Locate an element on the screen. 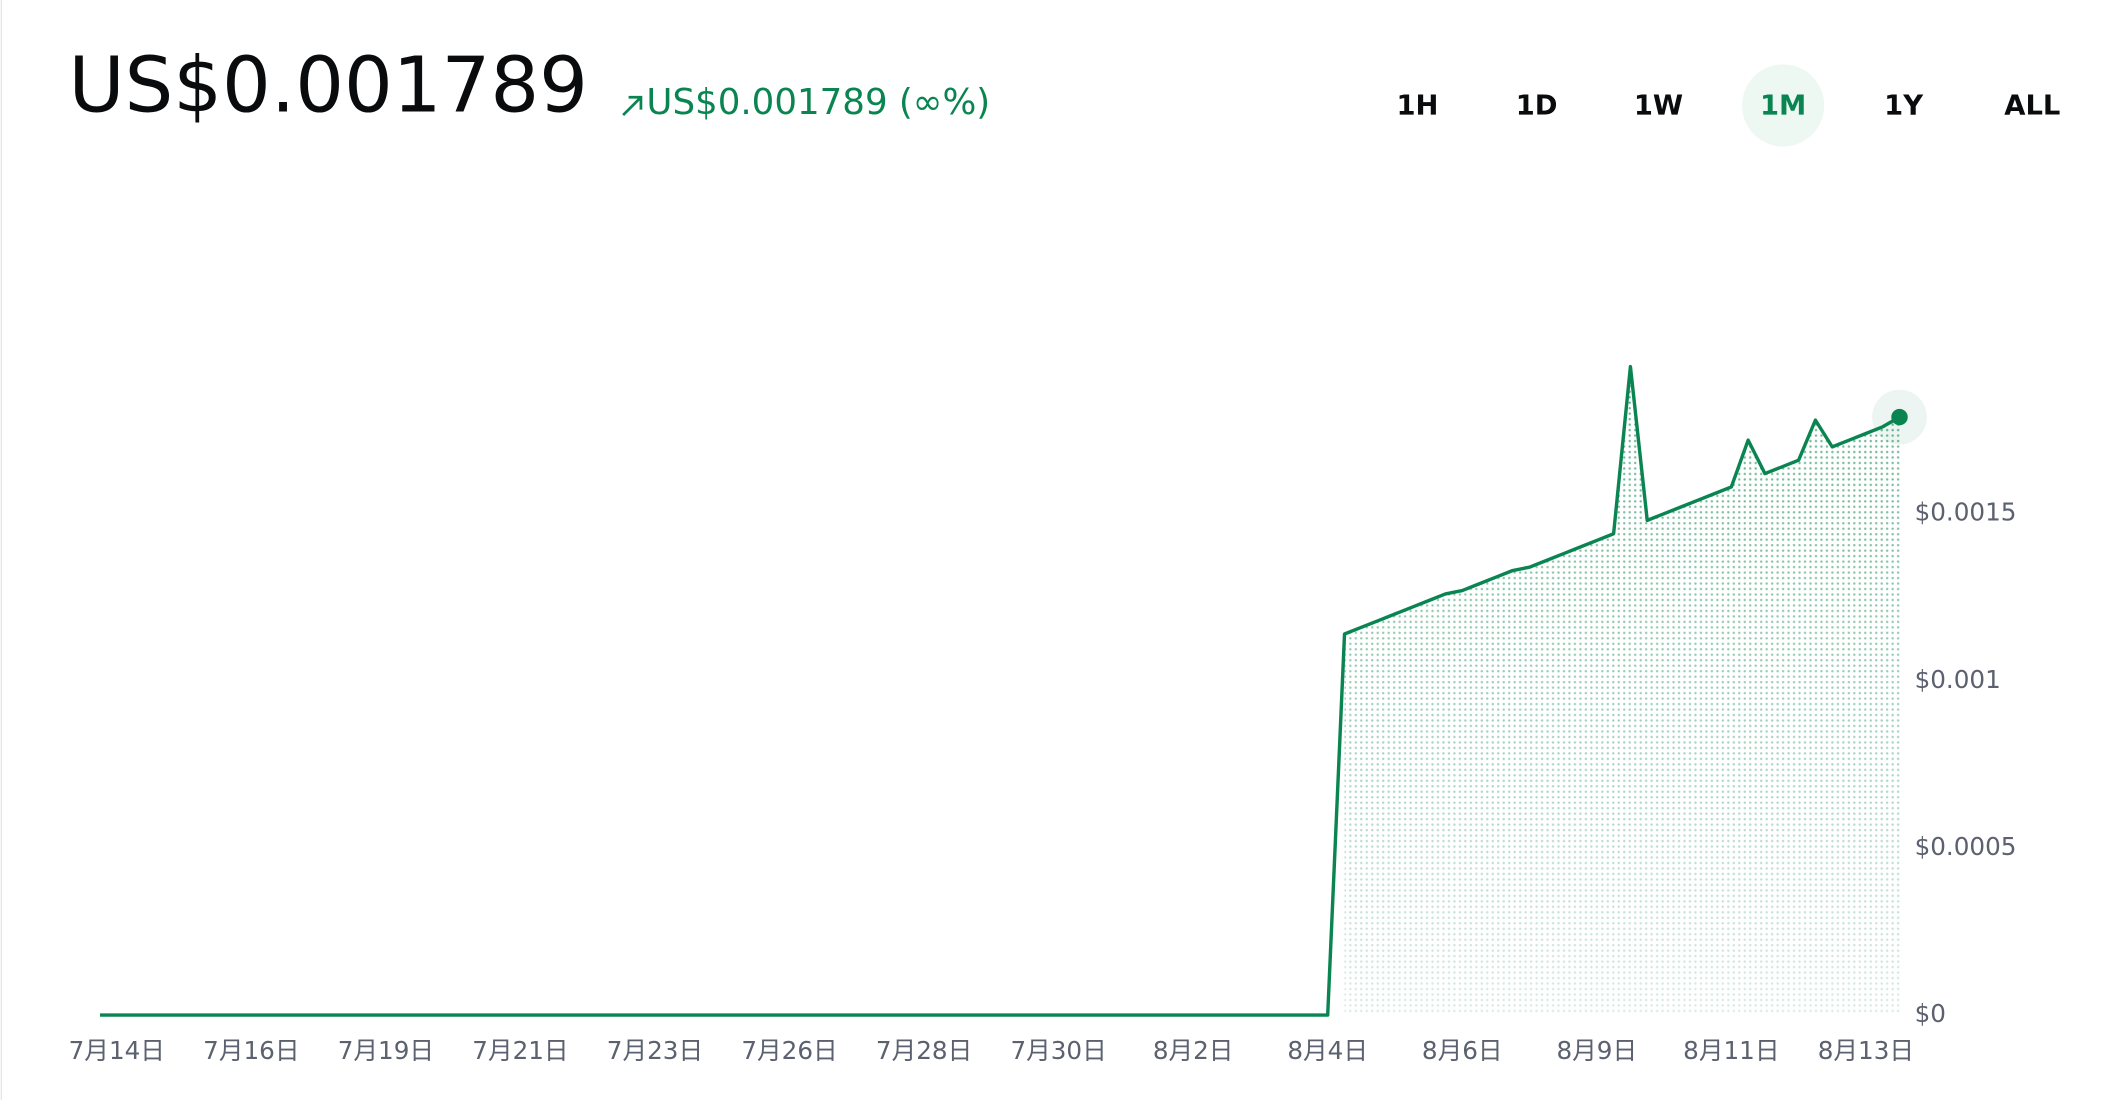  period-button: 1W is located at coordinates (1658, 105).